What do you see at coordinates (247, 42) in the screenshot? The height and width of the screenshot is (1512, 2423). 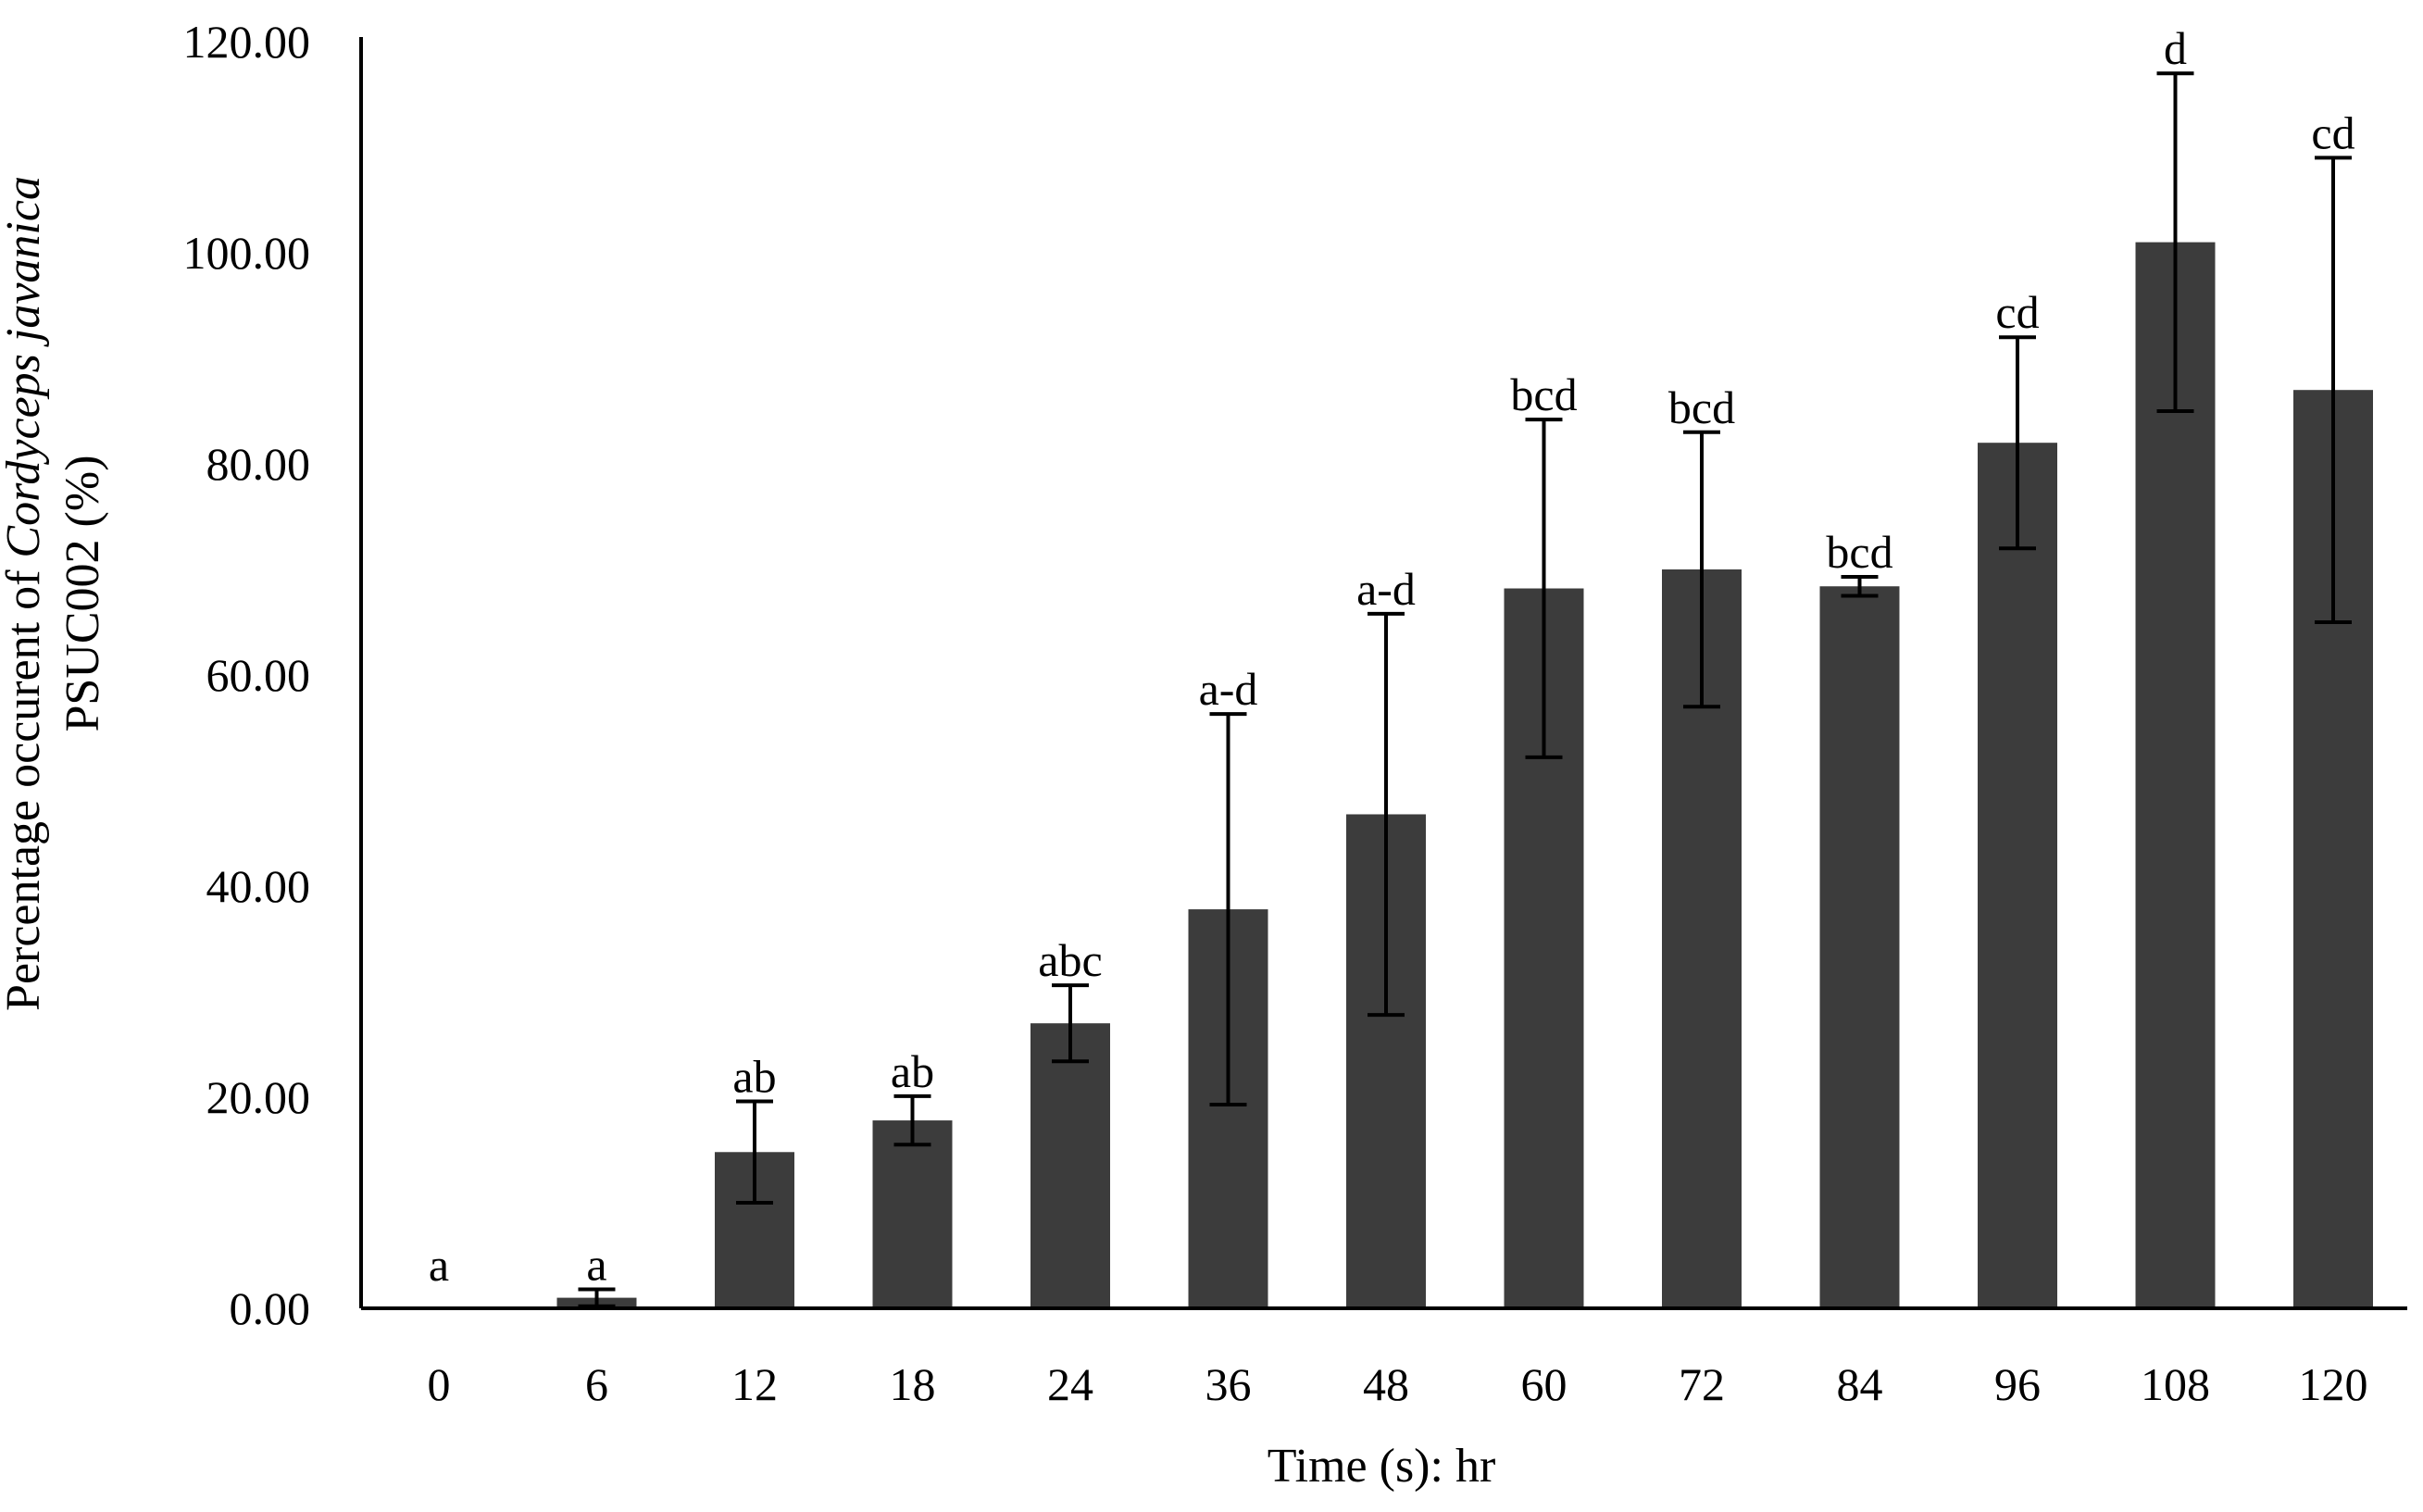 I see `y-tick-label: 120.00` at bounding box center [247, 42].